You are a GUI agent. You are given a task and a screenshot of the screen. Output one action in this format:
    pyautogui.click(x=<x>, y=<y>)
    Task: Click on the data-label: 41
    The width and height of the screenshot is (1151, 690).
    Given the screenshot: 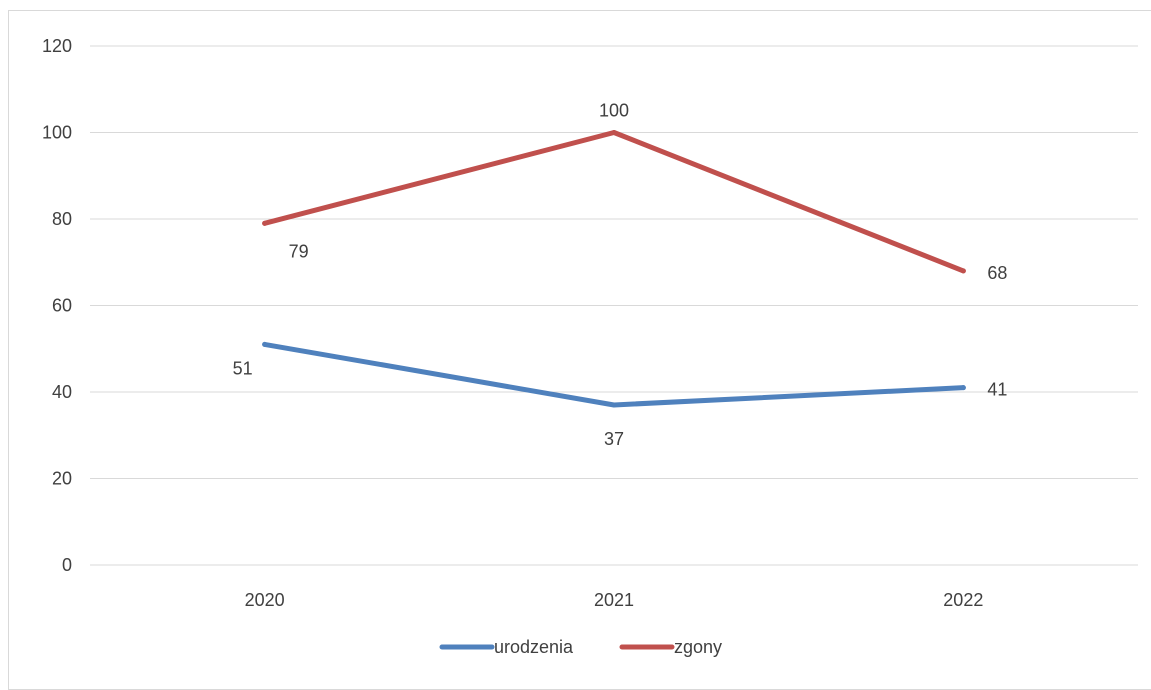 What is the action you would take?
    pyautogui.click(x=997, y=390)
    